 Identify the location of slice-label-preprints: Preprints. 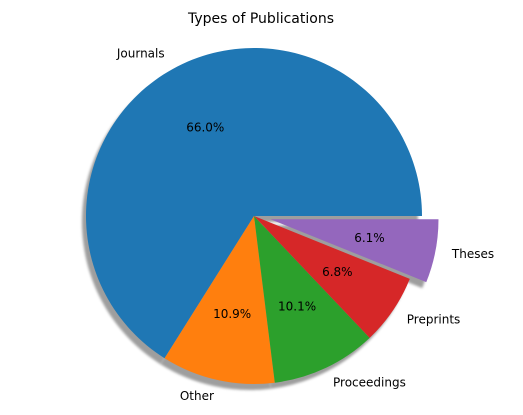
(434, 319).